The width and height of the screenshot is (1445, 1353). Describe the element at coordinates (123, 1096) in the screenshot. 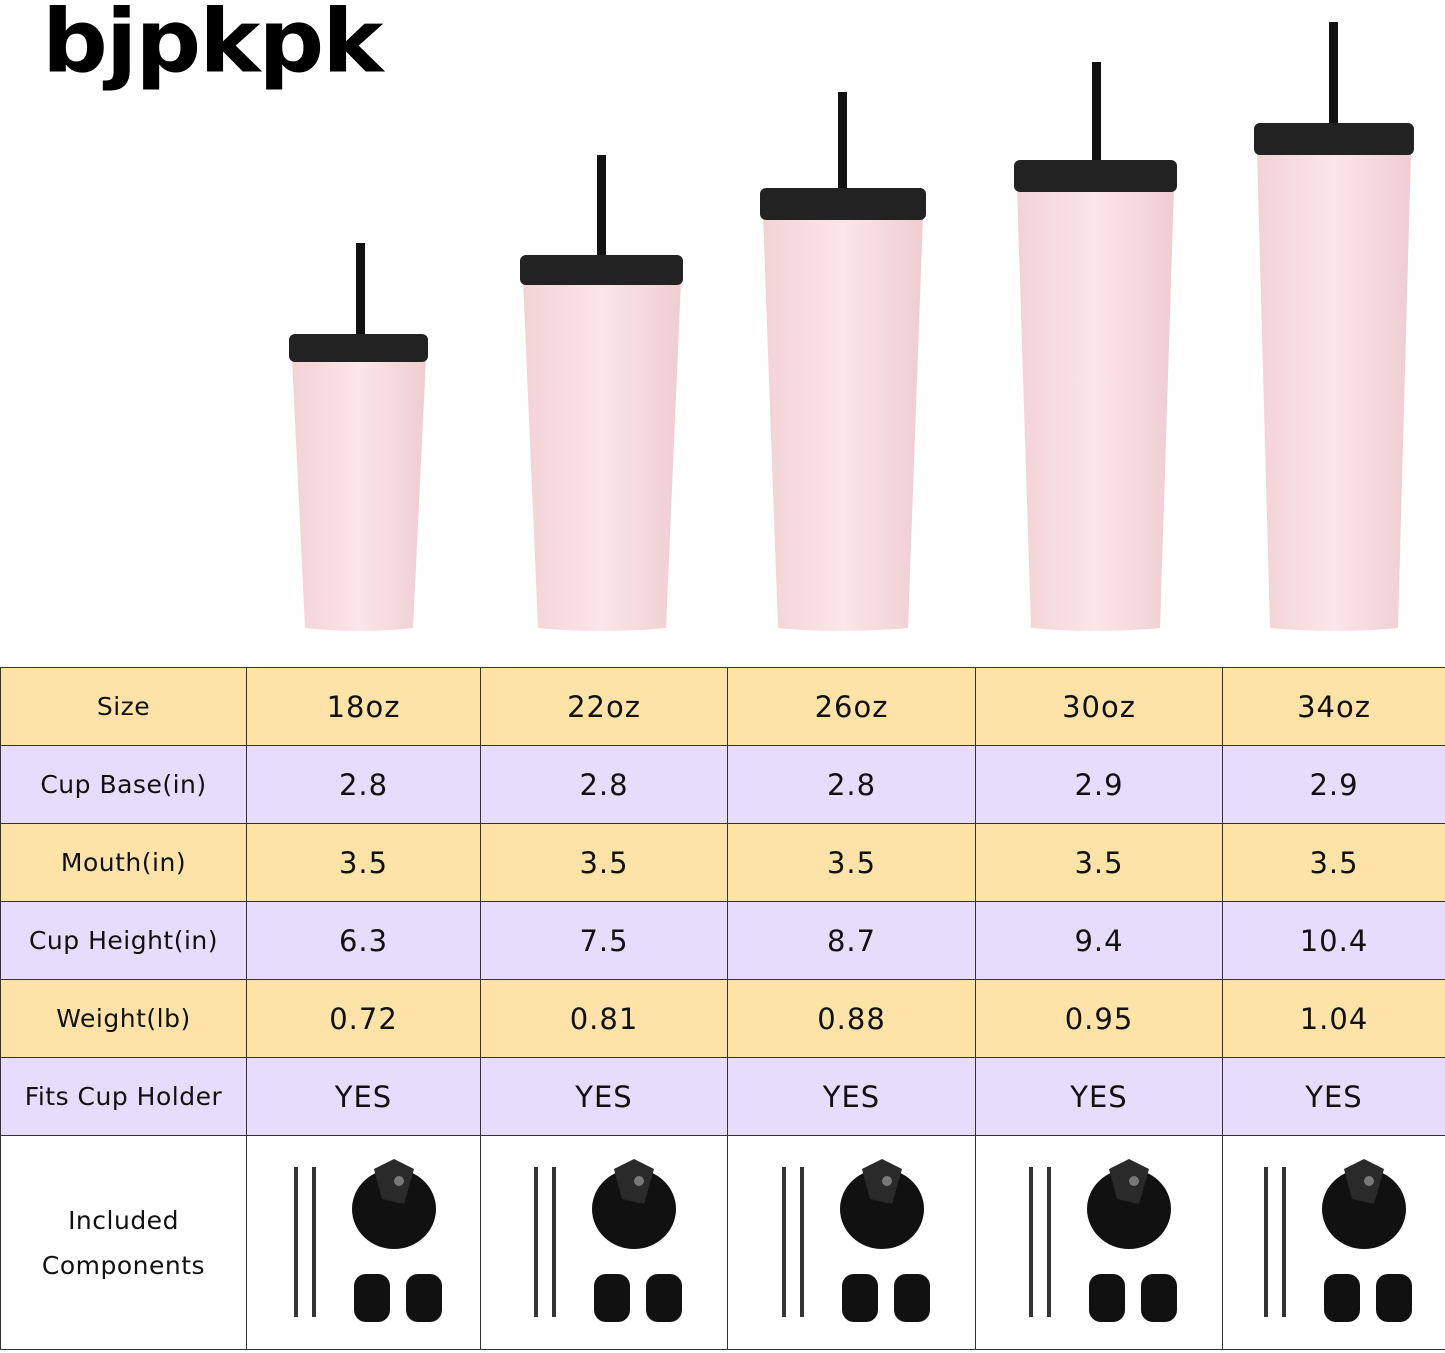

I see `label-cell: Fits Cup Holder` at that location.